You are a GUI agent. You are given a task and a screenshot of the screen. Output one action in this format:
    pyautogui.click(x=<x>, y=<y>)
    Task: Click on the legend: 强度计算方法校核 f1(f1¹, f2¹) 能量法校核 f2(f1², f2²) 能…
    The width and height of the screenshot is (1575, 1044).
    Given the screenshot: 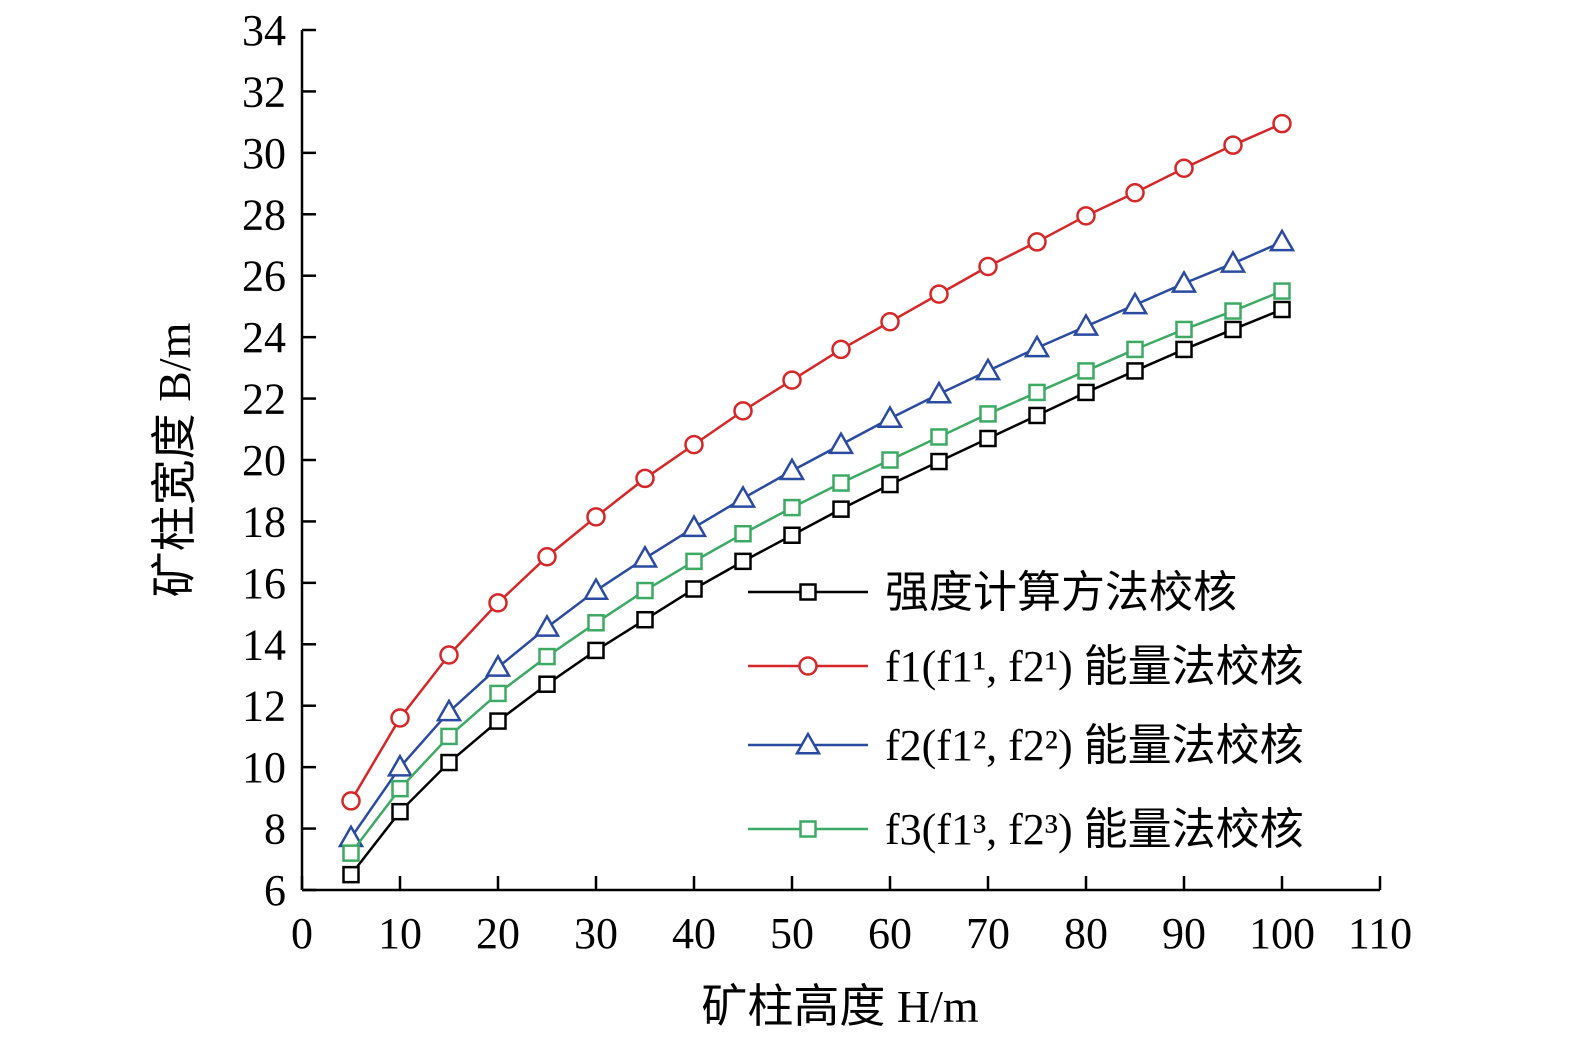 What is the action you would take?
    pyautogui.click(x=1026, y=711)
    